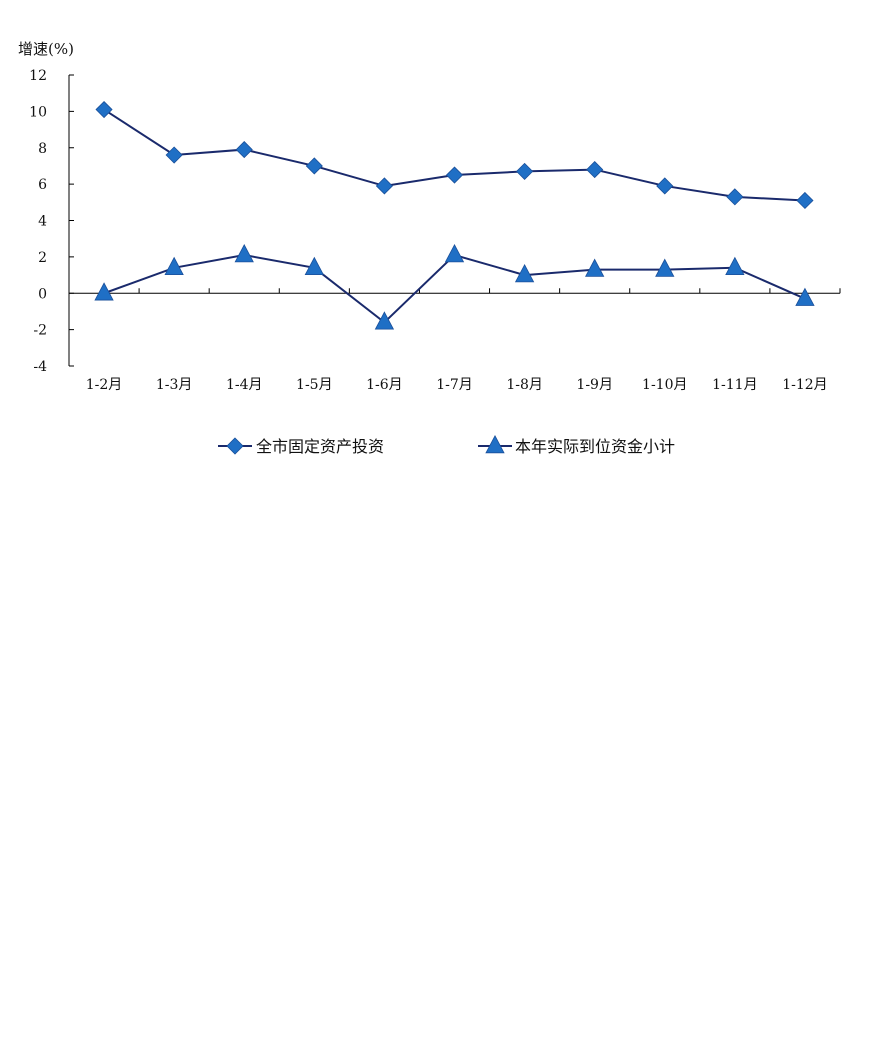  What do you see at coordinates (734, 385) in the screenshot?
I see `x-tick-label: 1-11月` at bounding box center [734, 385].